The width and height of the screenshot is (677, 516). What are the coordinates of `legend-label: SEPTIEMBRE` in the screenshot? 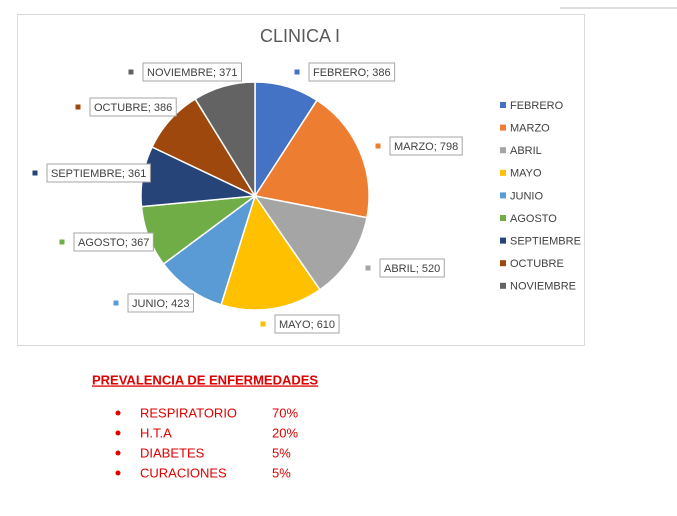 It's located at (545, 242).